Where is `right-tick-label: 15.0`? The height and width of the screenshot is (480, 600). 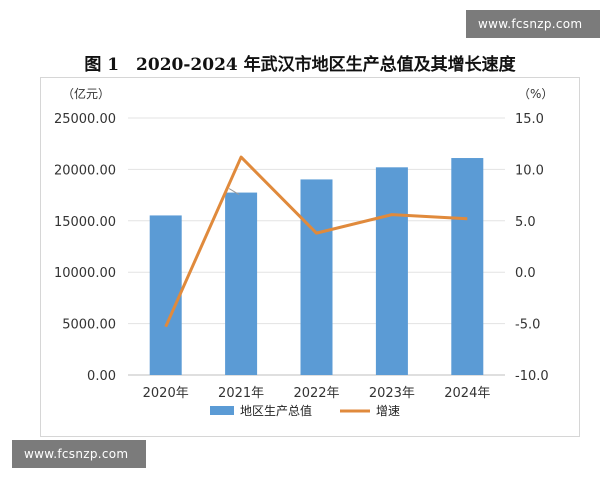
right-tick-label: 15.0 is located at coordinates (529, 119).